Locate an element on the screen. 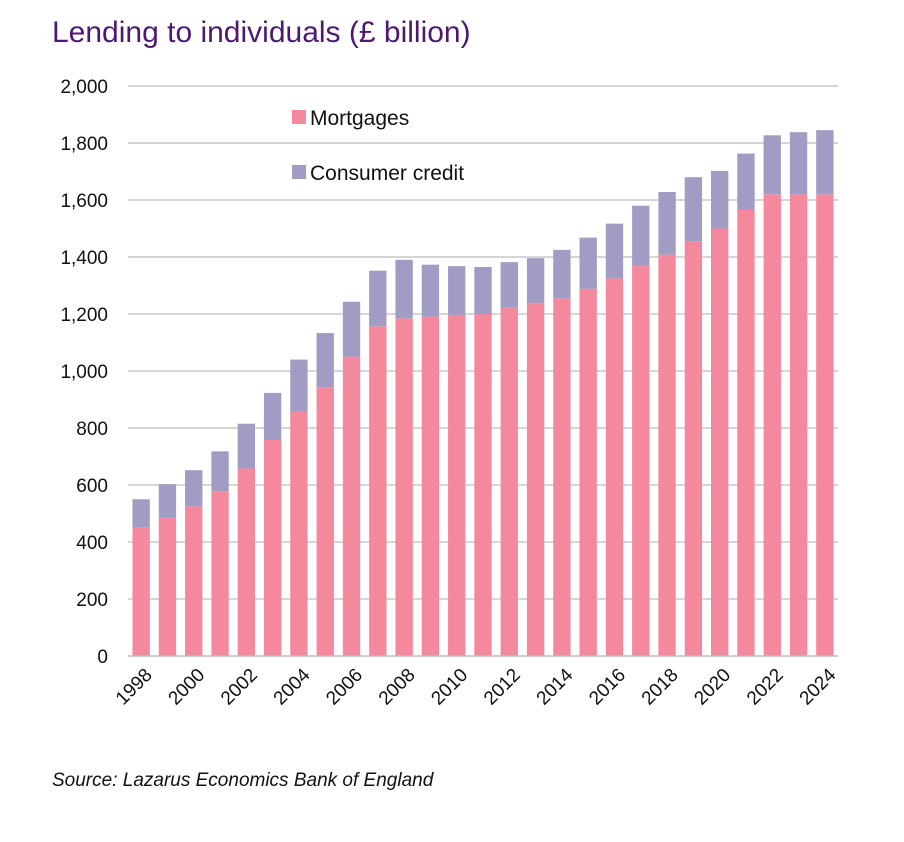 The image size is (904, 842). bar-mortgages-2003 is located at coordinates (272, 547).